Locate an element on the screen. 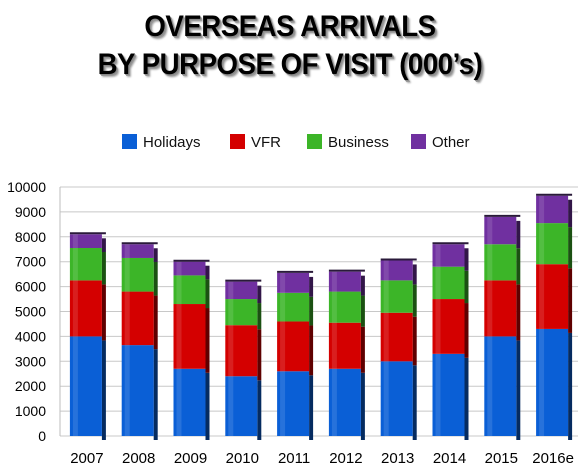  bar-stack-2010 is located at coordinates (243, 359).